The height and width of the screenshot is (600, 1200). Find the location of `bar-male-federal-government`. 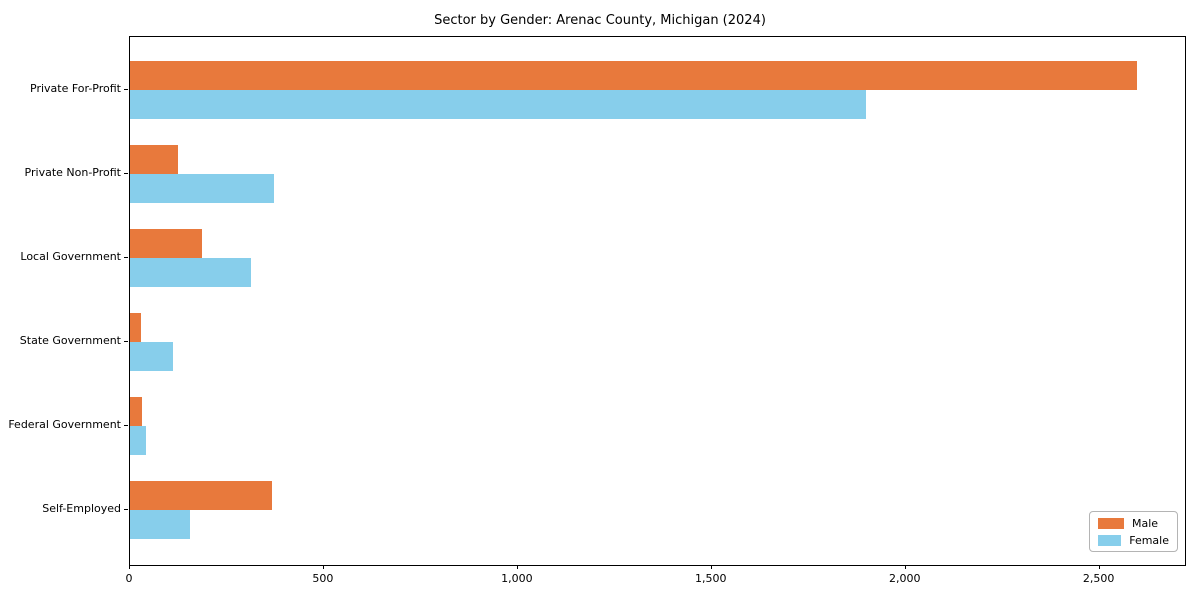

bar-male-federal-government is located at coordinates (136, 411).